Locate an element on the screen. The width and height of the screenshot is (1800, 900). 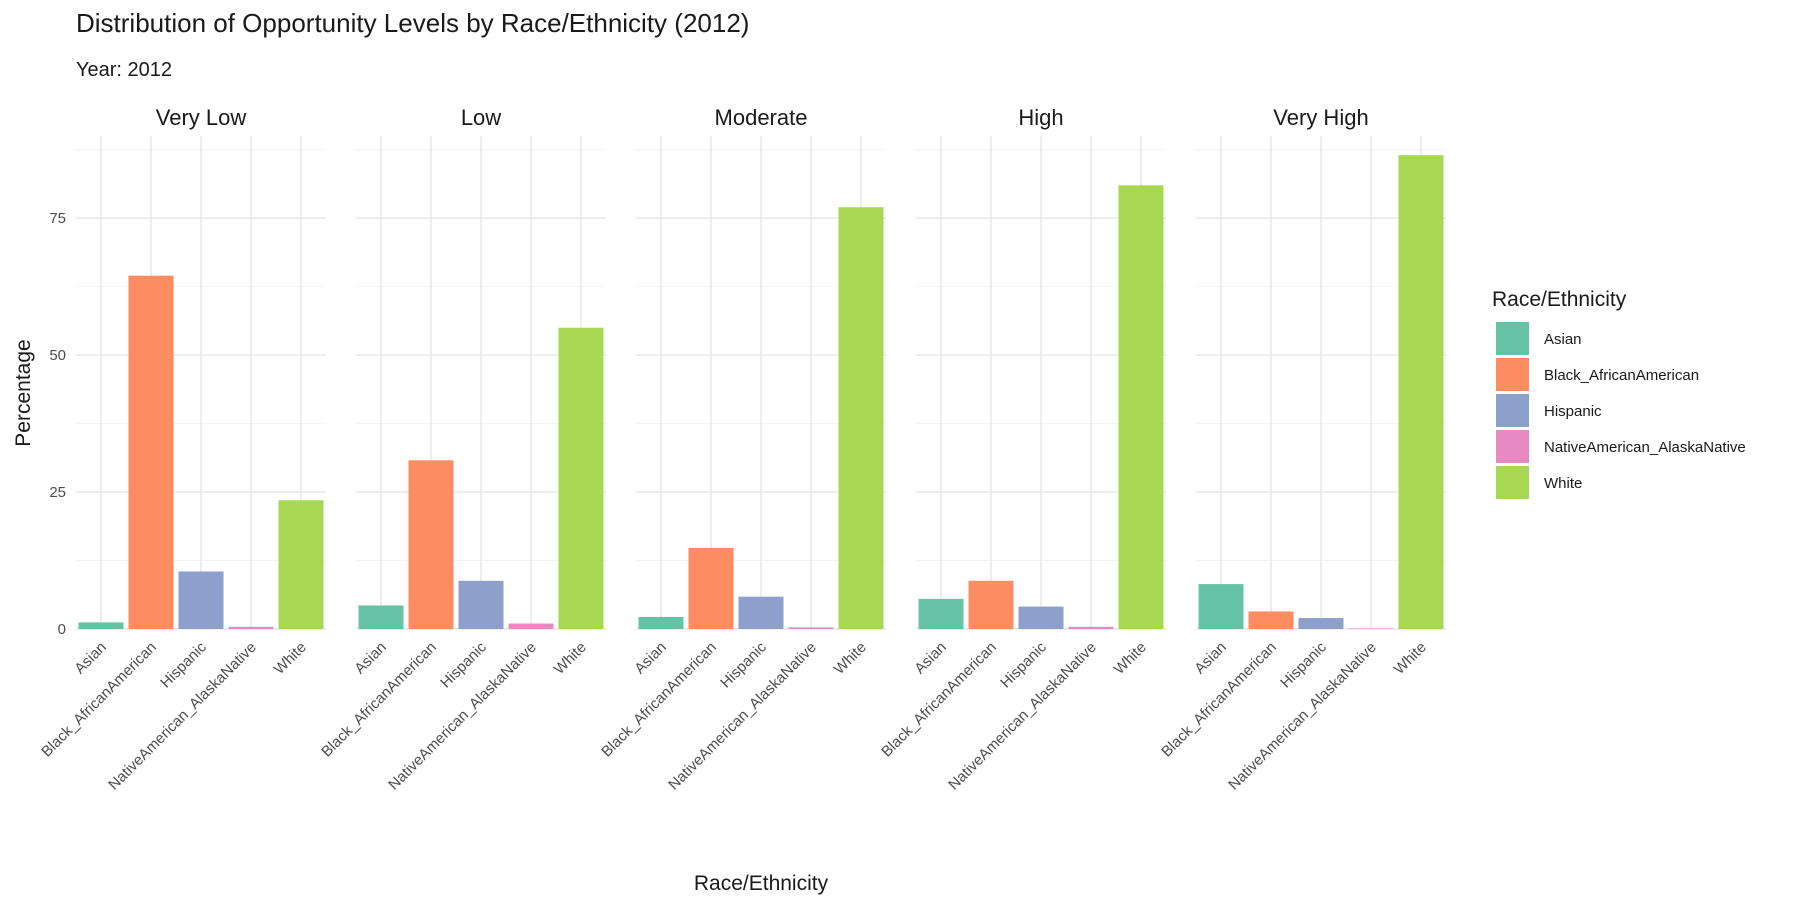
legend-swatch-hispanic is located at coordinates (1512, 410).